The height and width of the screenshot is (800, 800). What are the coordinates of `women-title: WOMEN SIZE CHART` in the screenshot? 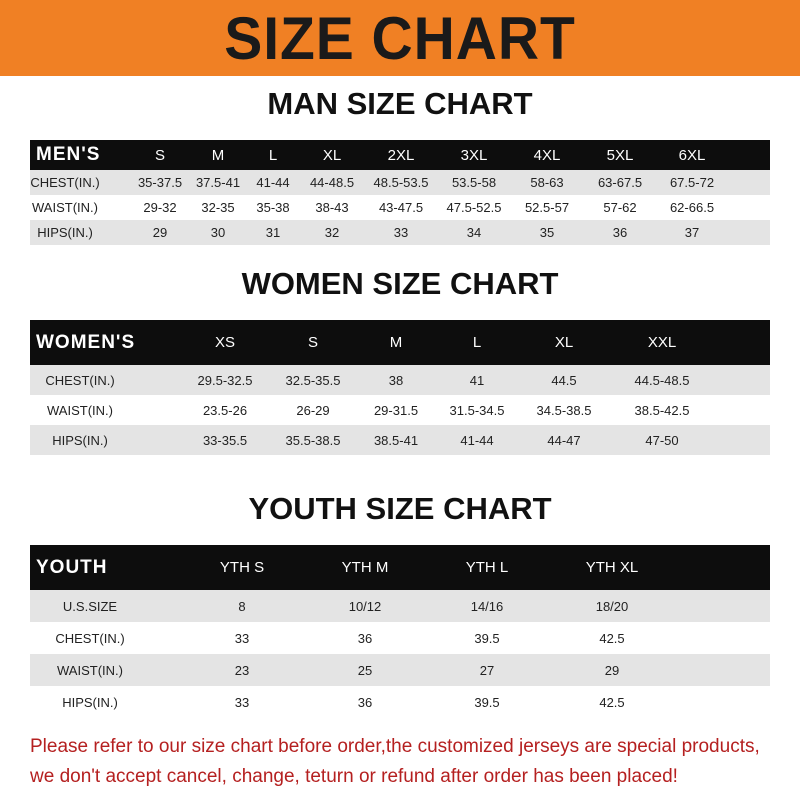 It's located at (400, 283).